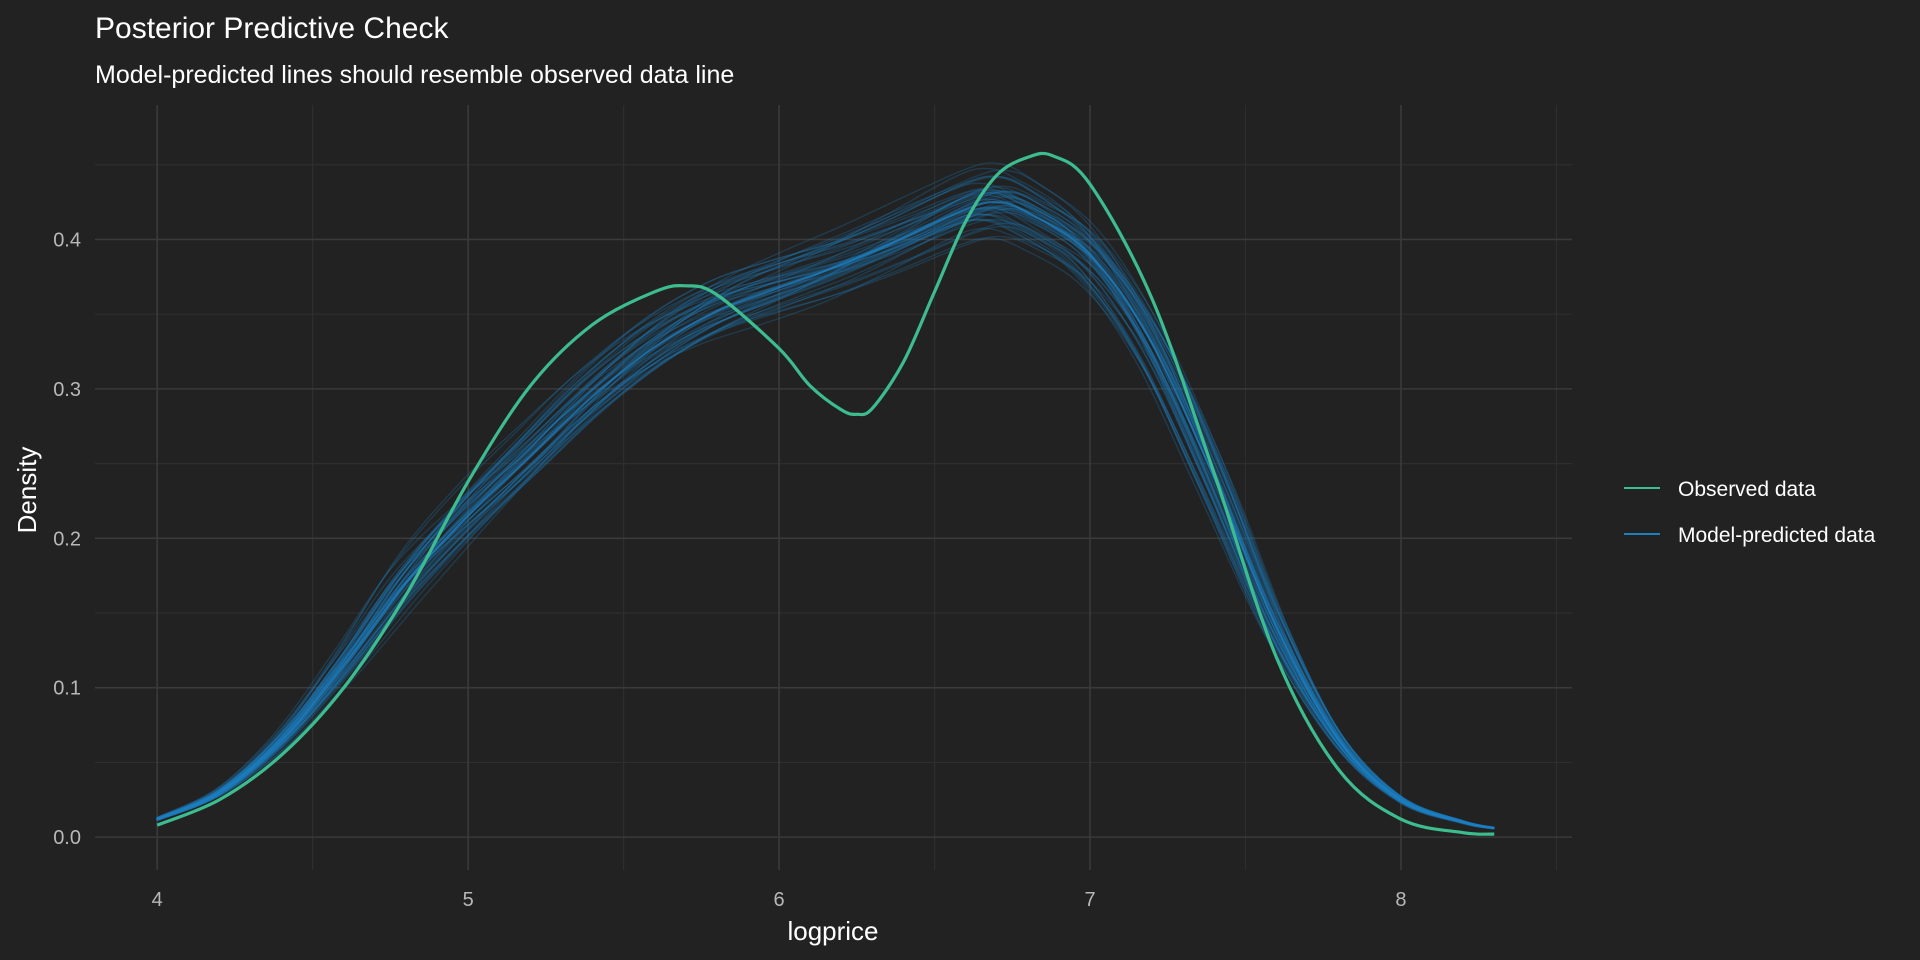  What do you see at coordinates (157, 900) in the screenshot?
I see `x-tick-label: 4` at bounding box center [157, 900].